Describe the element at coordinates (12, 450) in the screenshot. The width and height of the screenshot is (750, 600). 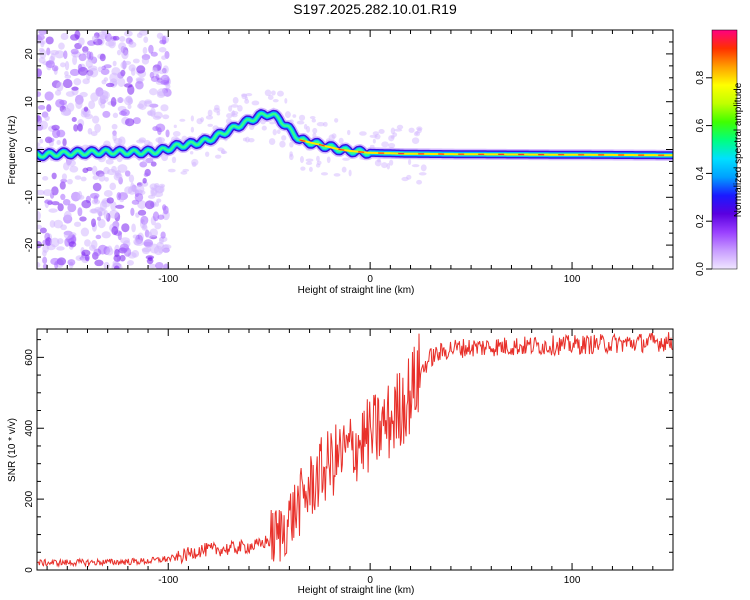
I see `snr-ylabel: SNR (10 * v/v)` at that location.